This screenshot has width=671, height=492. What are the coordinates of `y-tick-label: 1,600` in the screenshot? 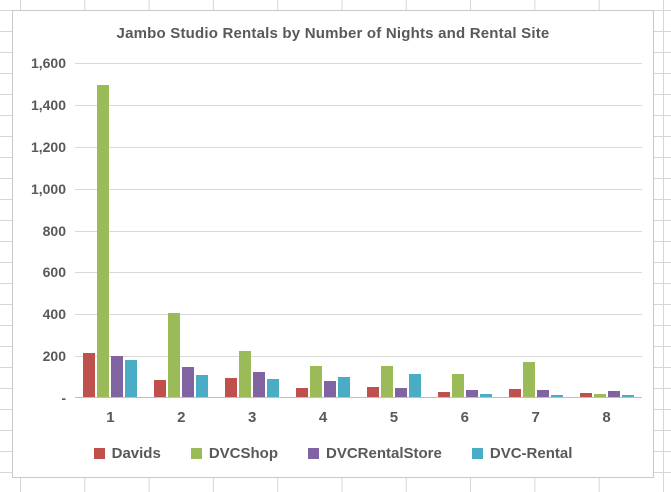 It's located at (48, 63).